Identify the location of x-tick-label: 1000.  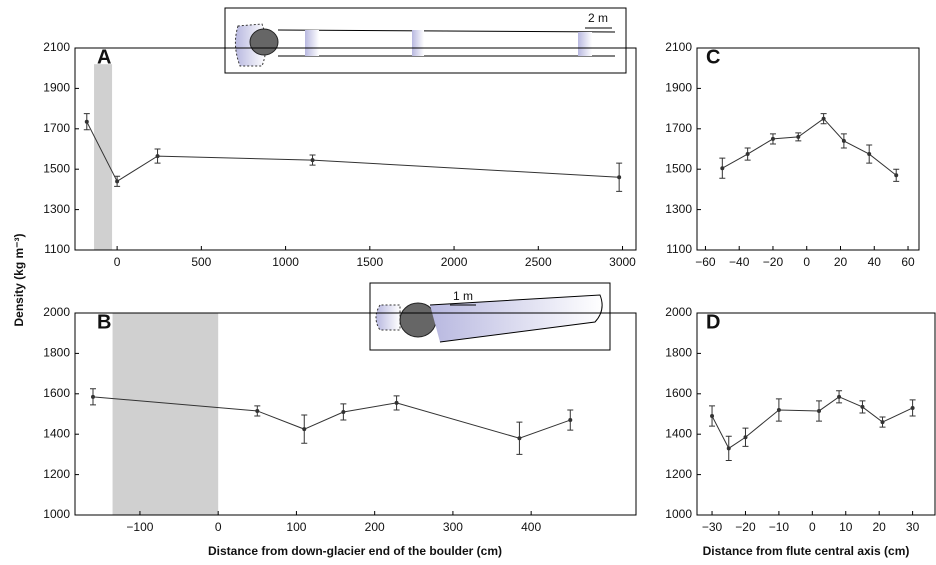
(285, 262).